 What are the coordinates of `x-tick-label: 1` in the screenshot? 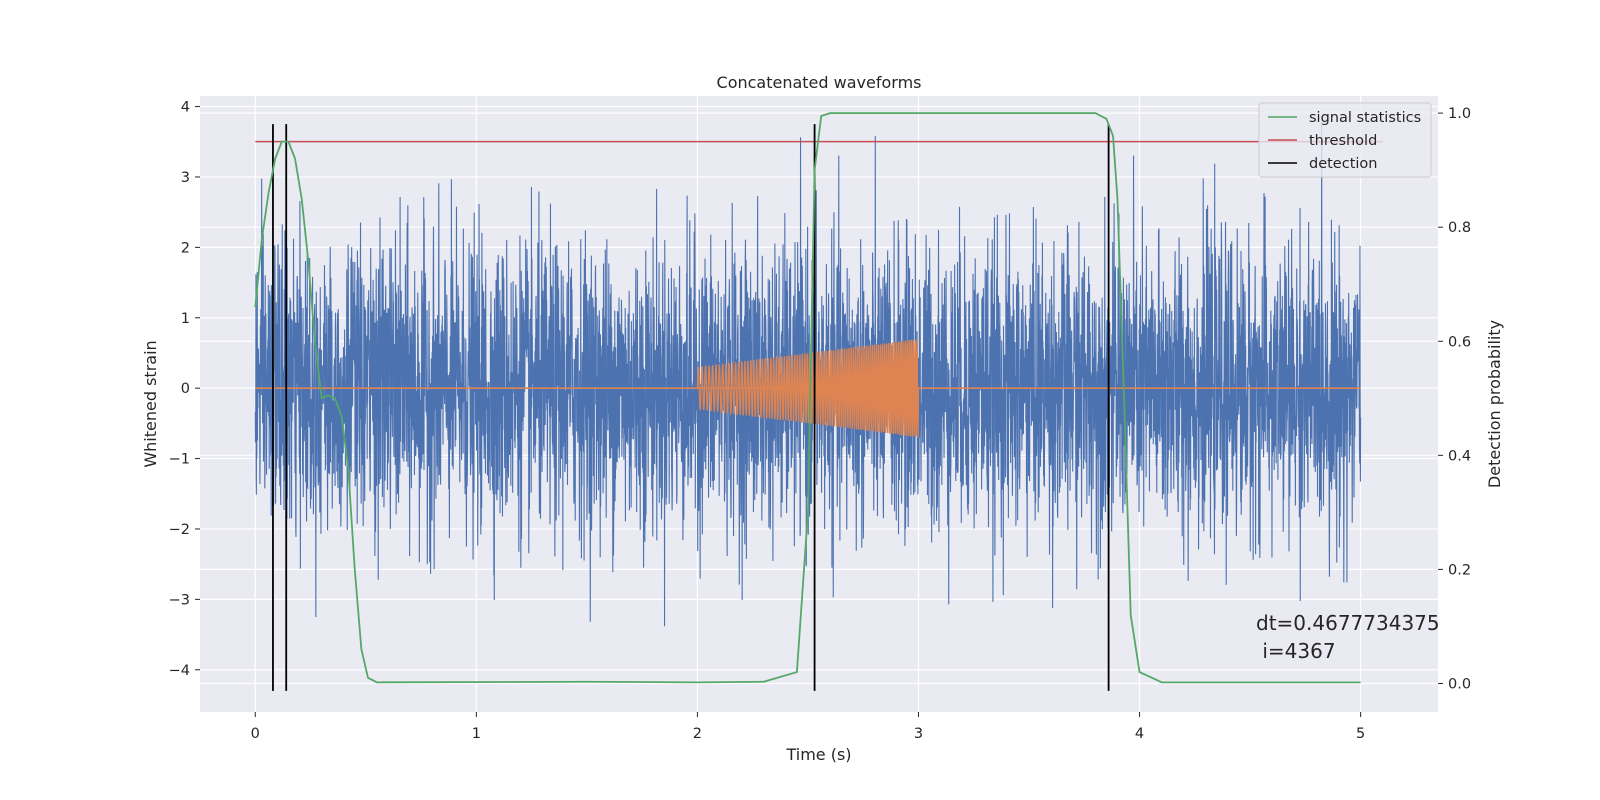 It's located at (476, 734).